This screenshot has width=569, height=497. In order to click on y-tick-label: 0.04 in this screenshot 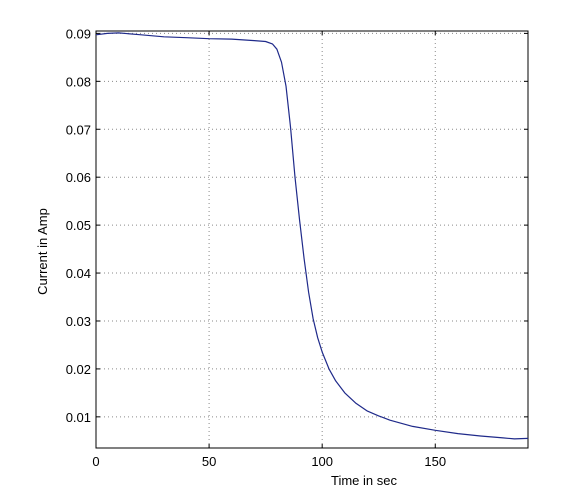, I will do `click(78, 273)`.